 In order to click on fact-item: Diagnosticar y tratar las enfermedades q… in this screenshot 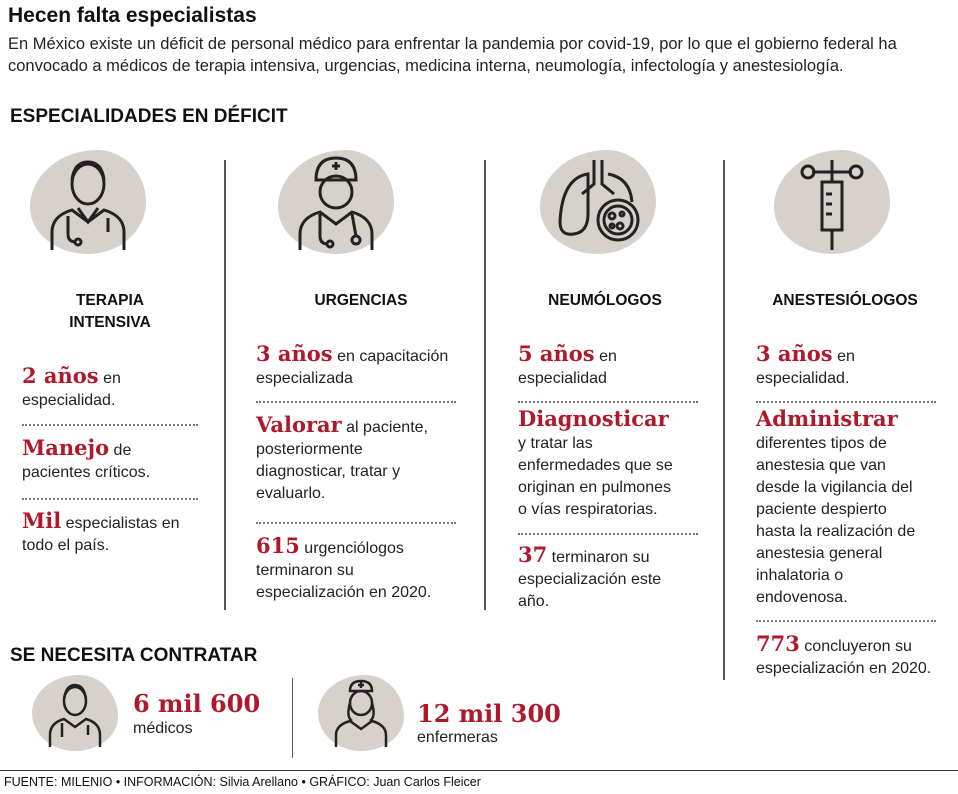, I will do `click(595, 462)`.